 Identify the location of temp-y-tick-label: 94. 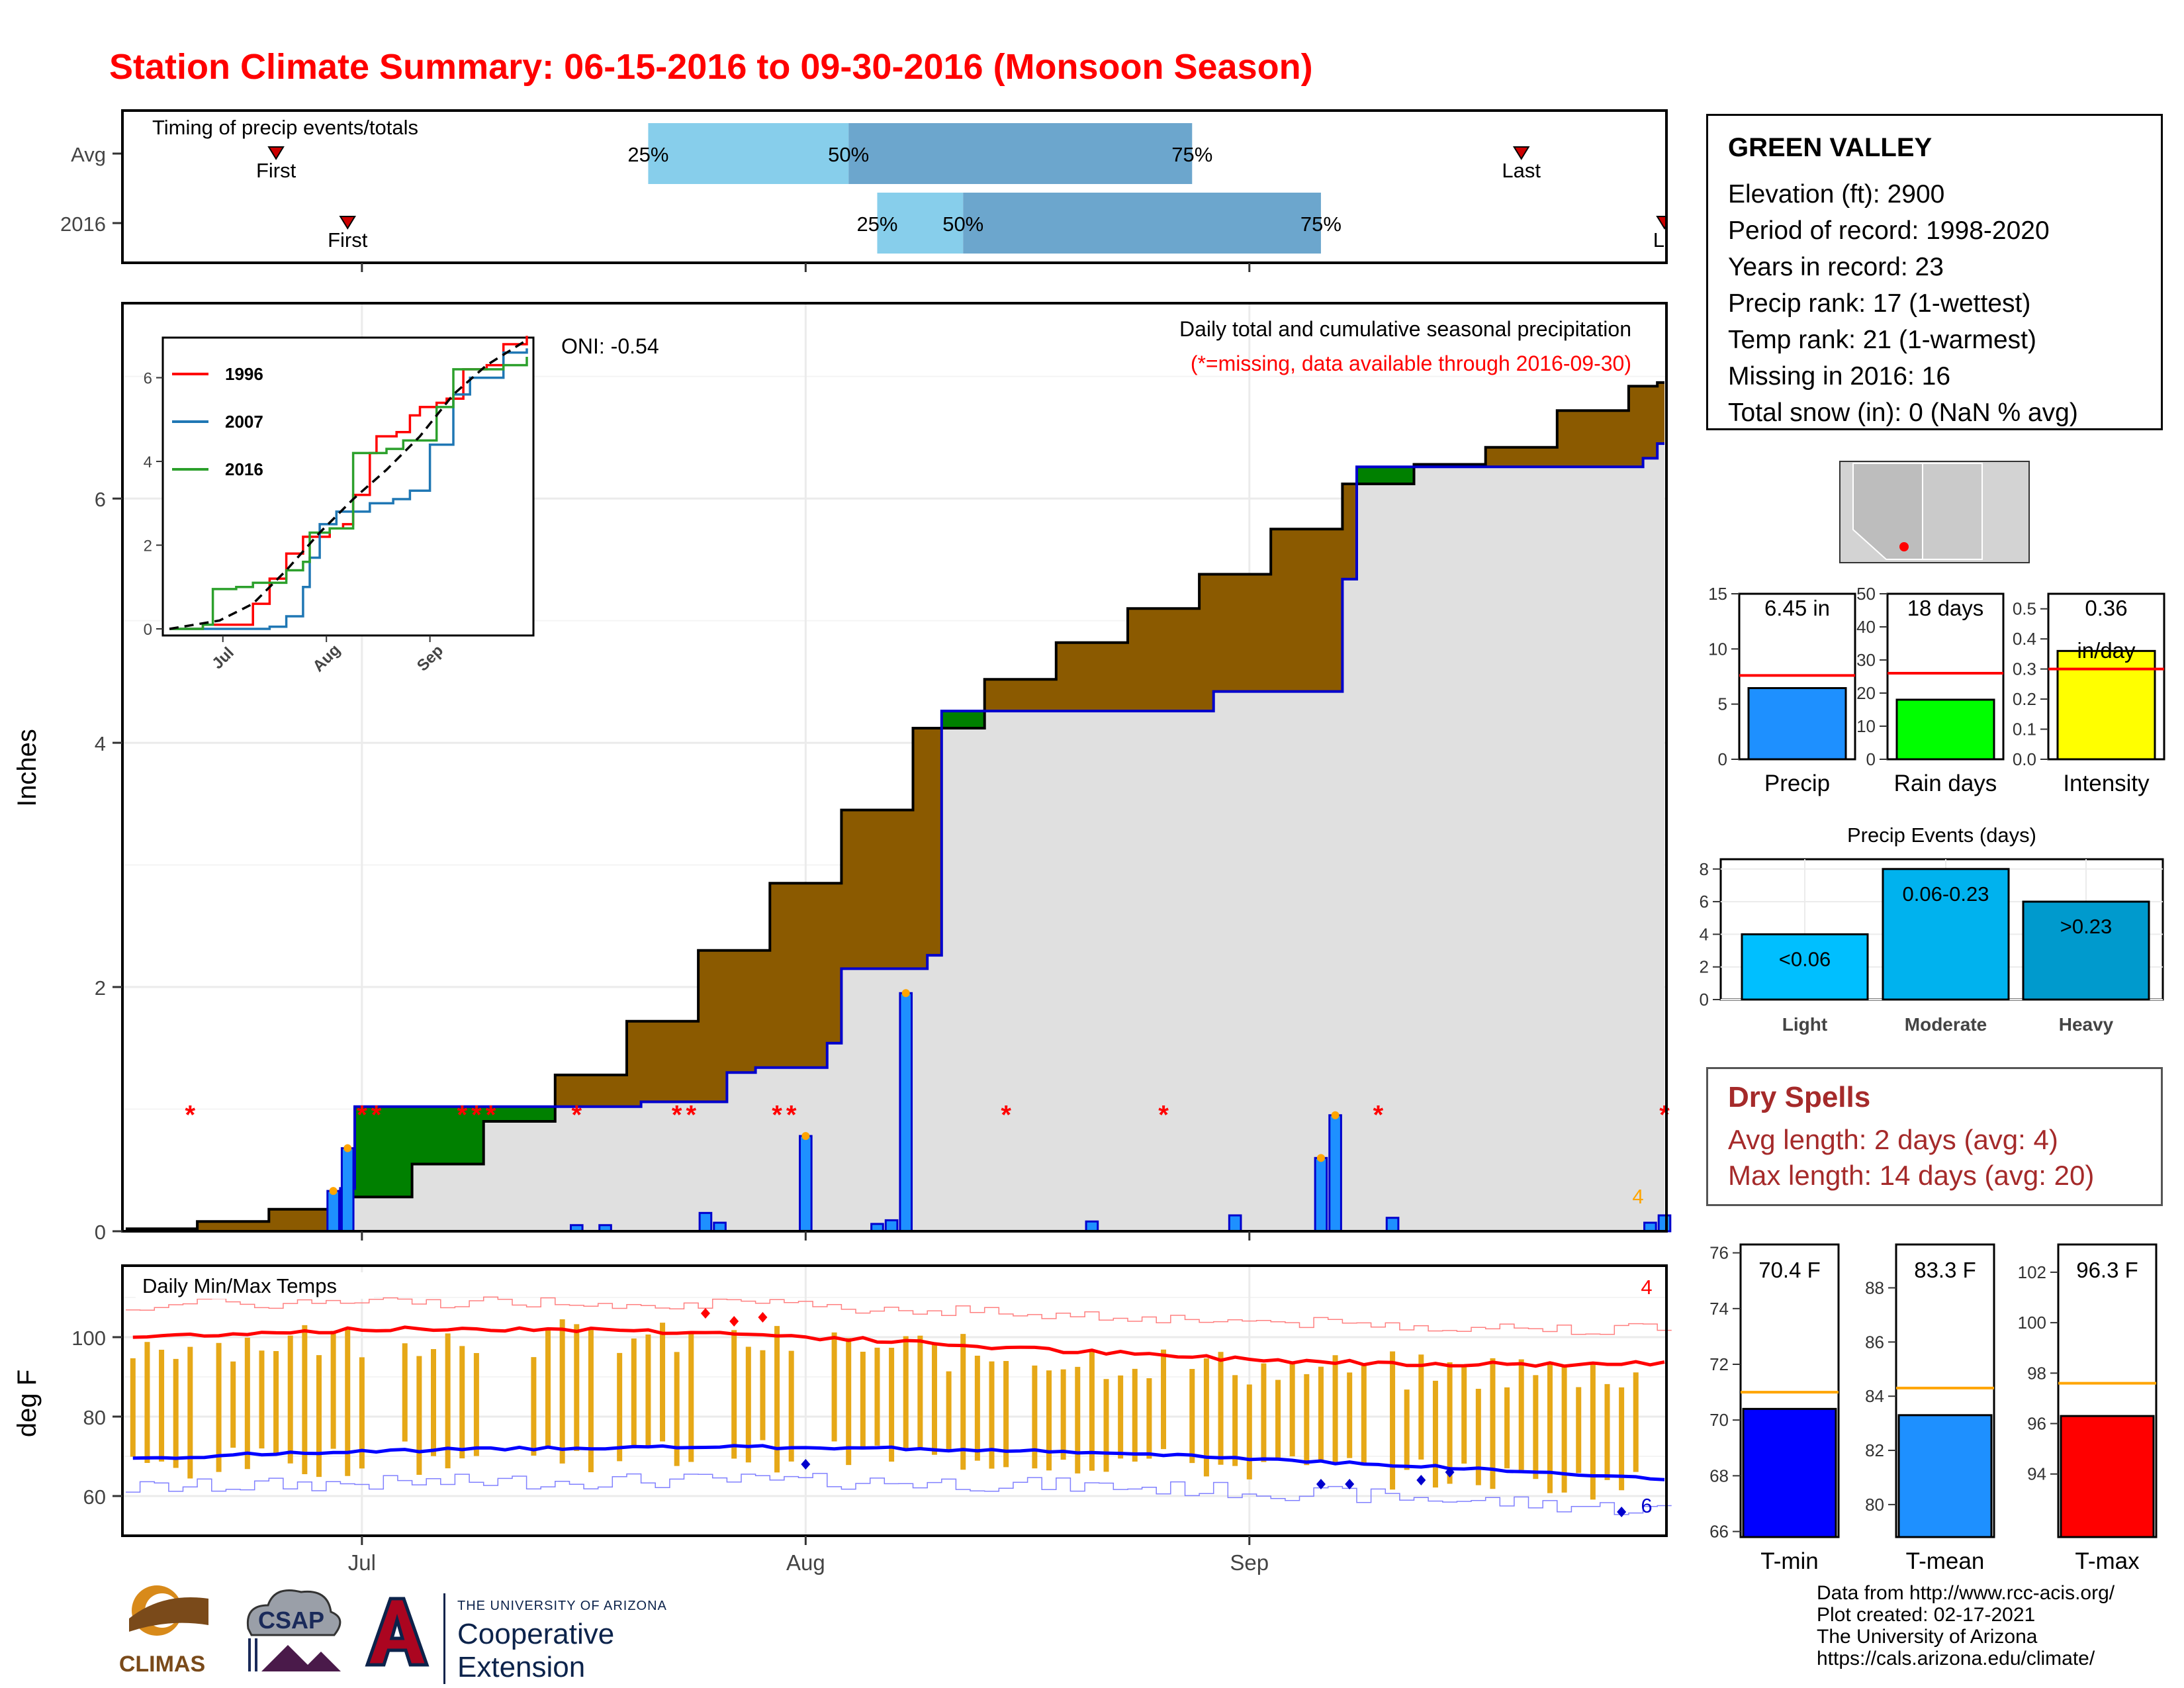
(2036, 1474).